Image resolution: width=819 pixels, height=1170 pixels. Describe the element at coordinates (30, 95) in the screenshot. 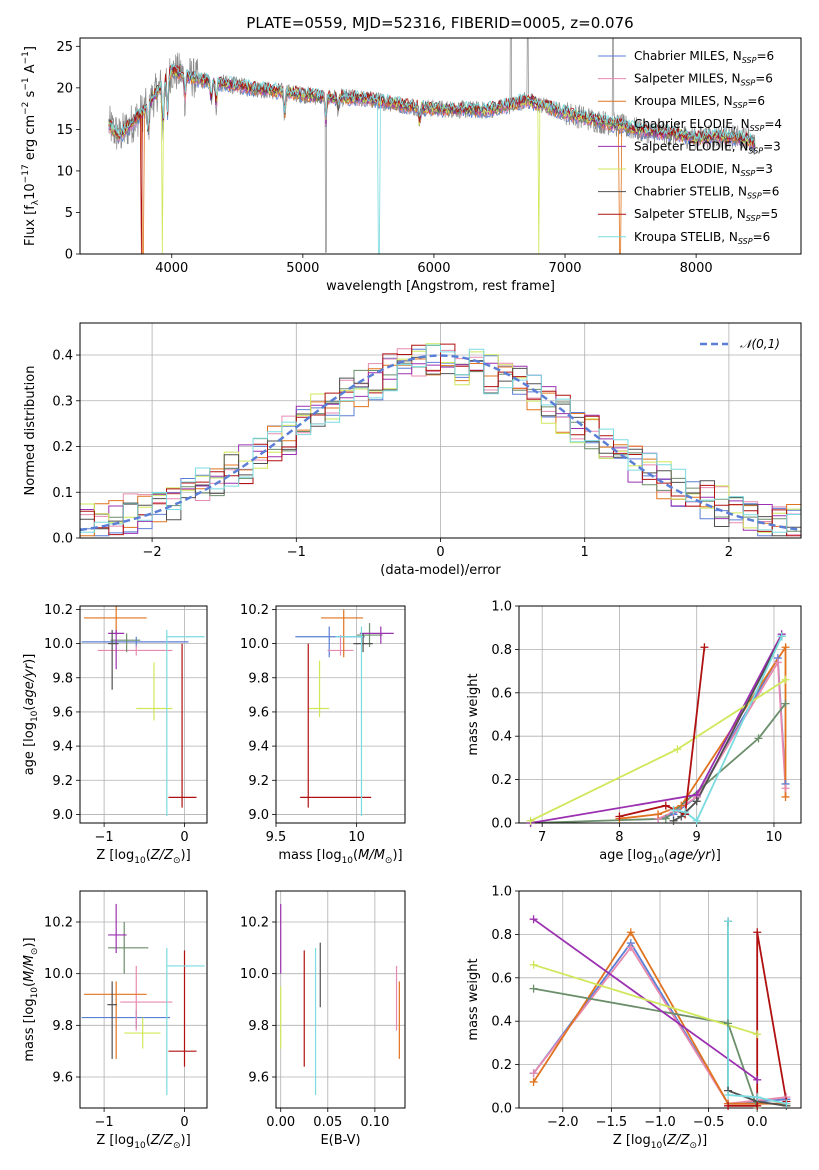

I see `label-part: s` at that location.